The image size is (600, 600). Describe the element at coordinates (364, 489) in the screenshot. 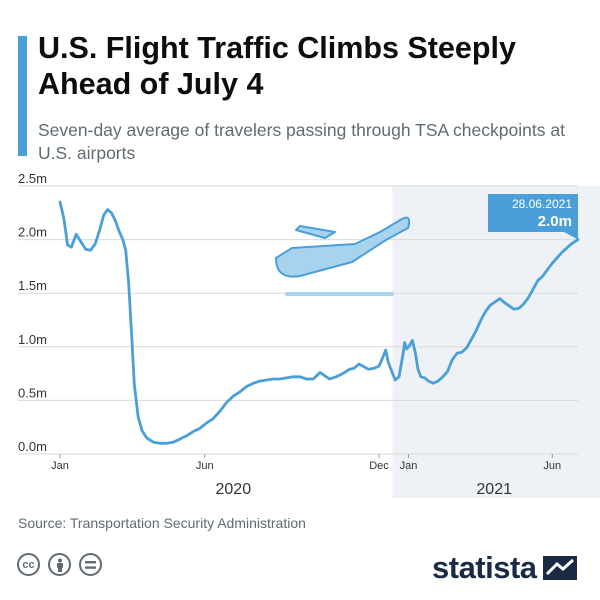

I see `year-labels: 2020 2021` at that location.